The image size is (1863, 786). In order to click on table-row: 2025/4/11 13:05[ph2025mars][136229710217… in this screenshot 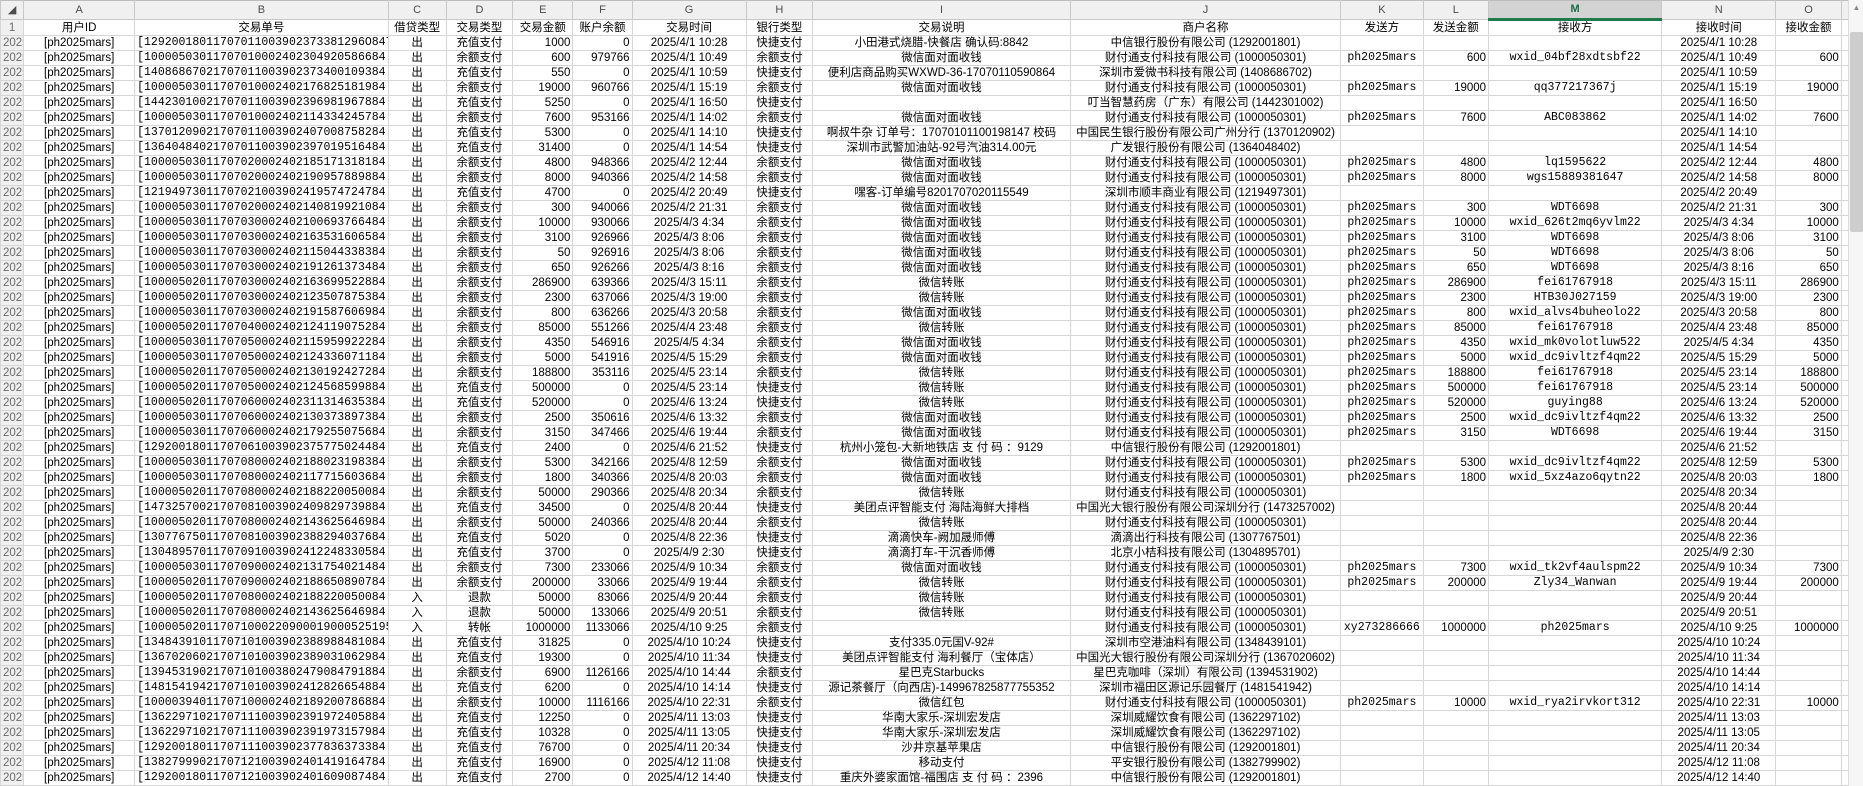, I will do `click(931, 733)`.